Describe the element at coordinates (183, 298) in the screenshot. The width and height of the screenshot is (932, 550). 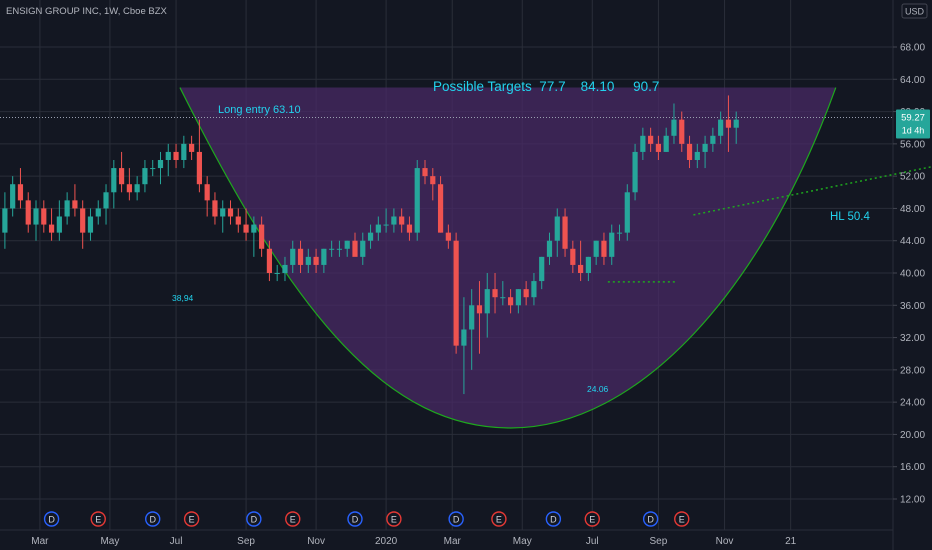
I see `low-left-label: 38,94` at that location.